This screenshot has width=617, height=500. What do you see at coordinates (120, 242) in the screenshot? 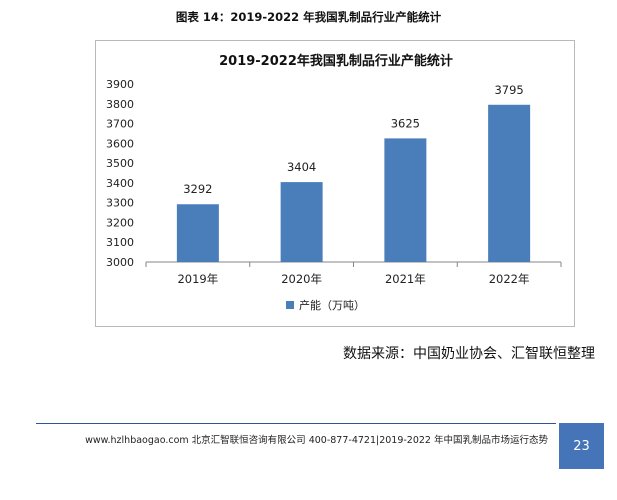
I see `y-tick-label: 3100` at bounding box center [120, 242].